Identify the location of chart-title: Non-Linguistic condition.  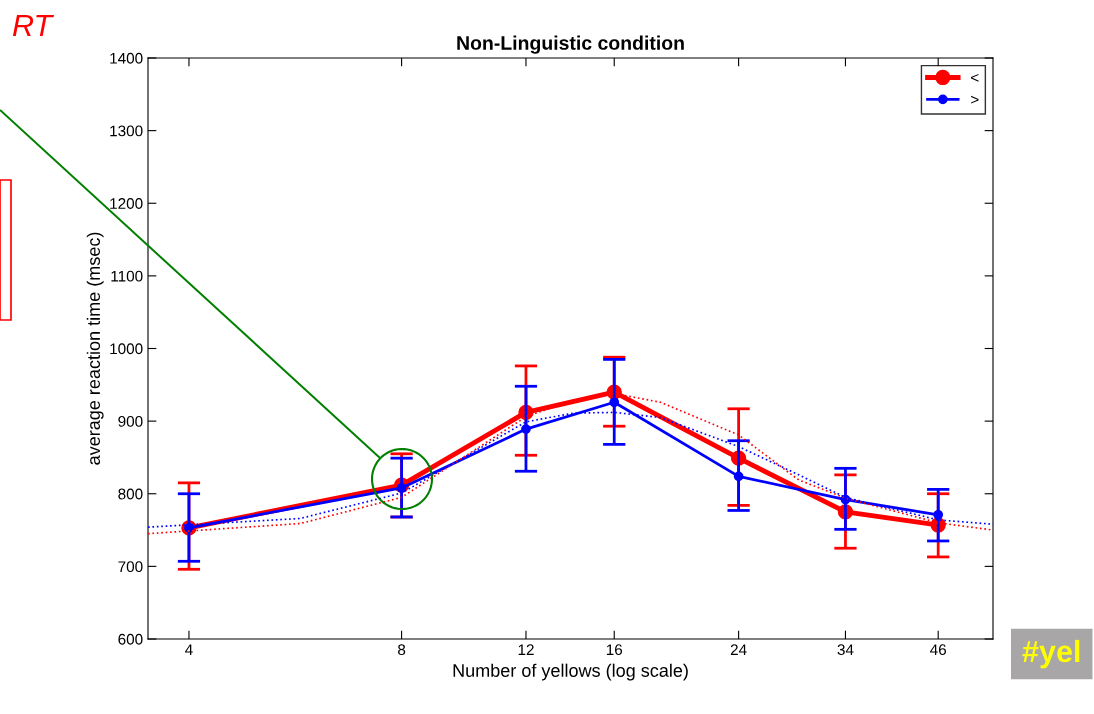
(570, 44).